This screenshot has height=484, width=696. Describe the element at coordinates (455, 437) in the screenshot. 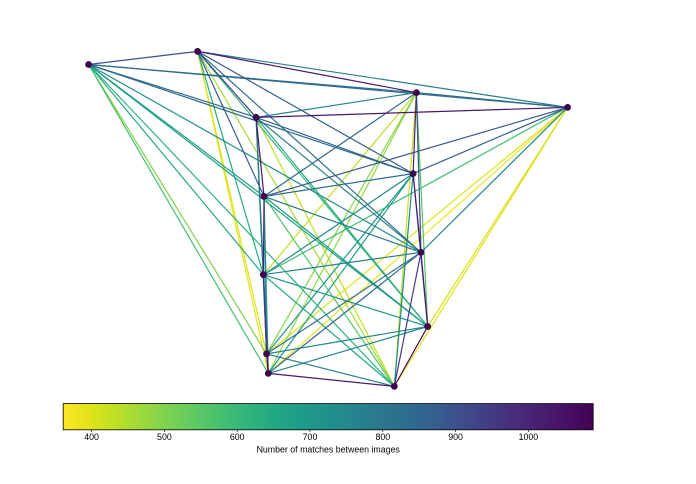

I see `svg-text: 900` at that location.